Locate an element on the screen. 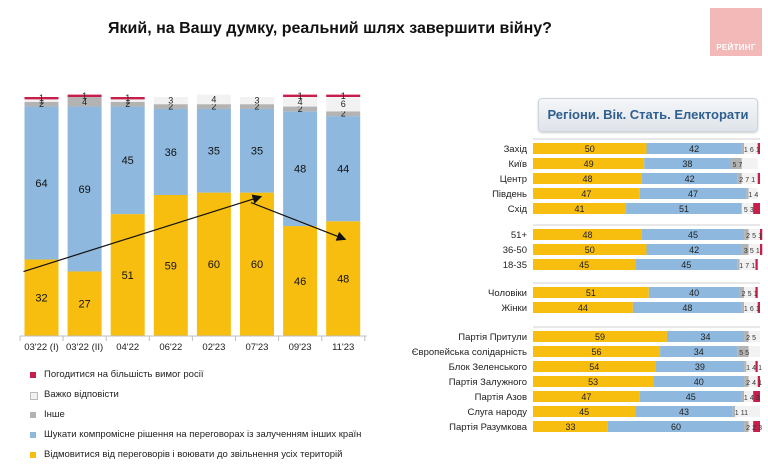  segments-banner: Регіони. Вік. Стать. Електорати is located at coordinates (648, 115).